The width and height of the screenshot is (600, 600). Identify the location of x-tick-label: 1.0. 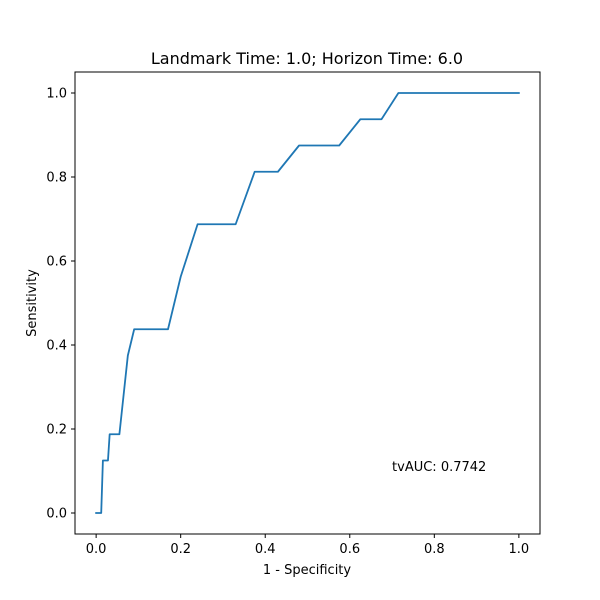
(519, 549).